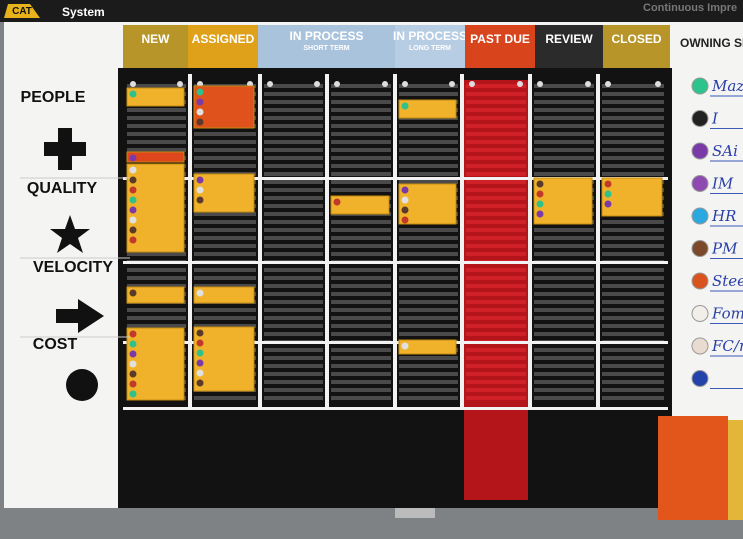 The image size is (743, 539). I want to click on top-banner, so click(371, 11).